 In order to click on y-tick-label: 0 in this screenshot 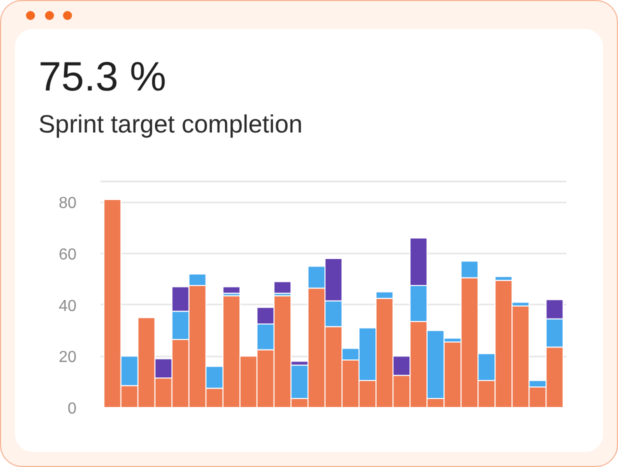, I will do `click(72, 409)`.